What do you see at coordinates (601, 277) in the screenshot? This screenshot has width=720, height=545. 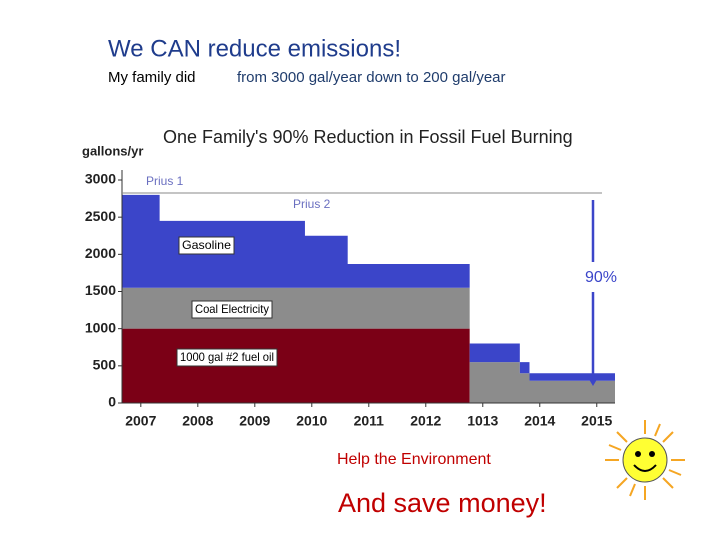 I see `annotation: 90%` at bounding box center [601, 277].